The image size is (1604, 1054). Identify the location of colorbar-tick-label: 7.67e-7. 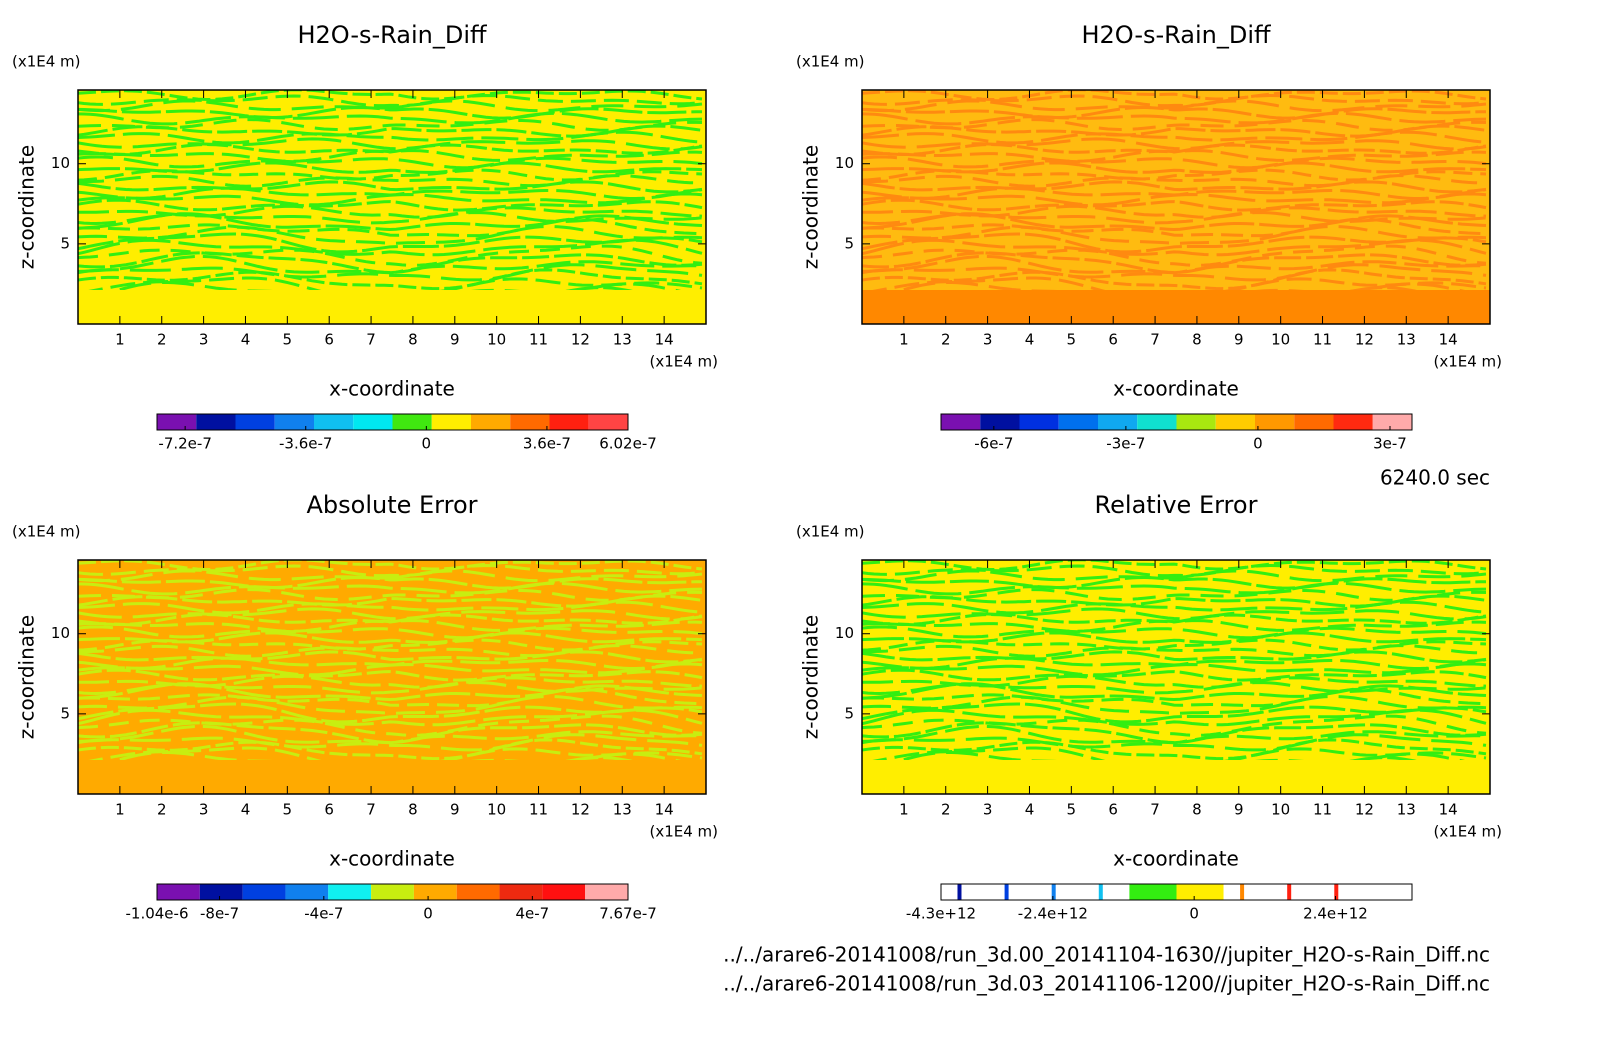
(628, 914).